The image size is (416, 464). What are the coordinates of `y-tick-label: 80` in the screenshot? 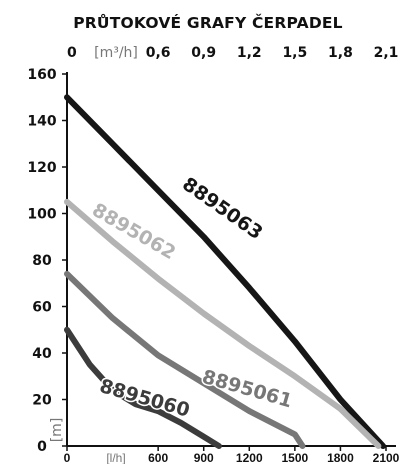 It's located at (42, 261).